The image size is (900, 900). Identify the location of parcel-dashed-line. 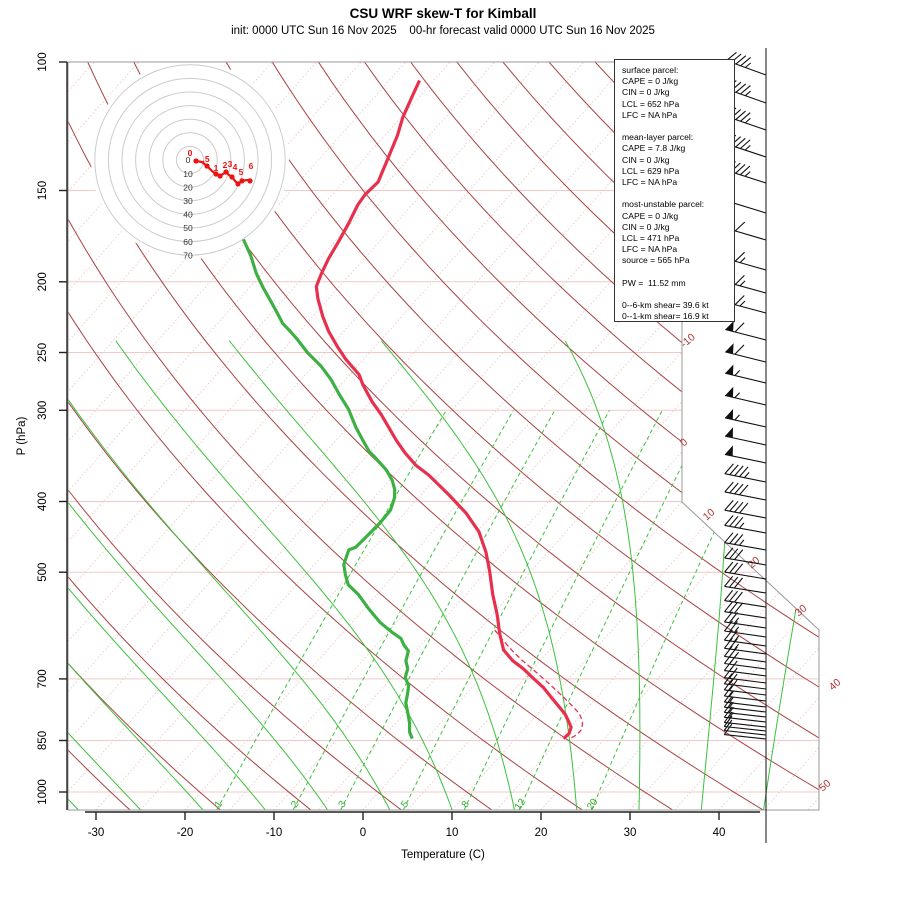
(539, 684).